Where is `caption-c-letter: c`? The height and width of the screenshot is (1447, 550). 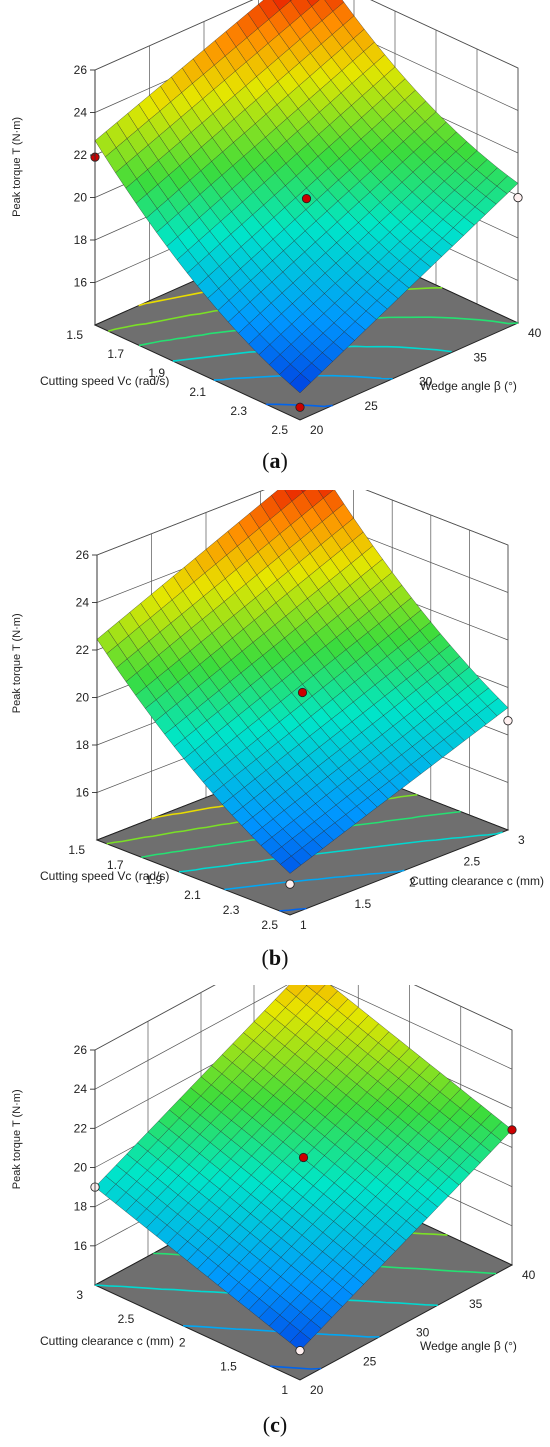 caption-c-letter: c is located at coordinates (275, 1424).